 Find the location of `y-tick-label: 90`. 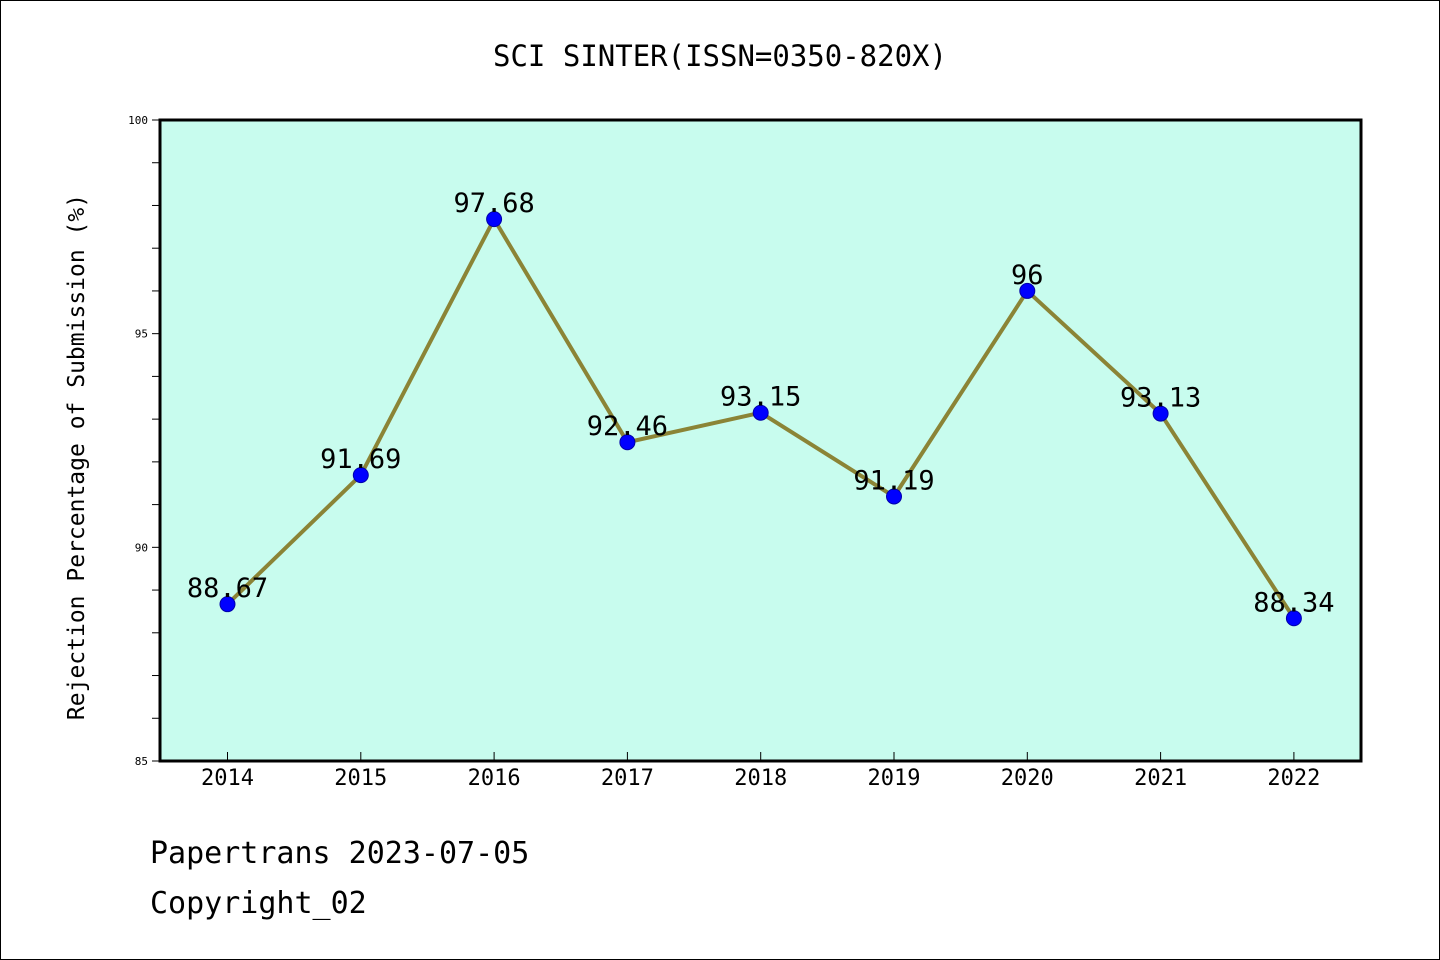

y-tick-label: 90 is located at coordinates (141, 547).